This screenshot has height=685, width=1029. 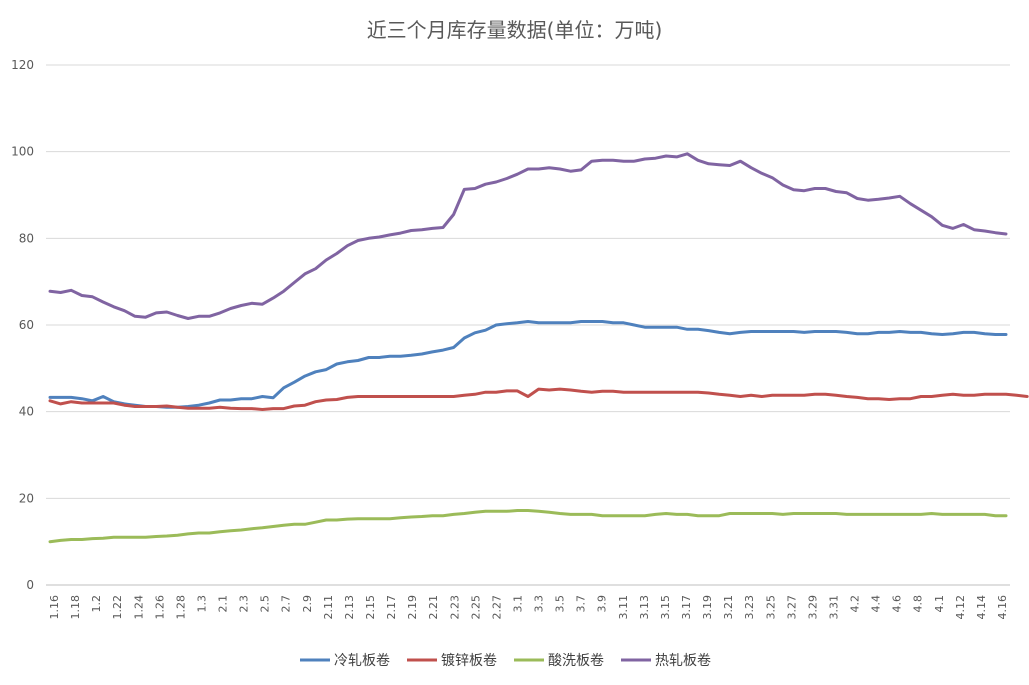 What do you see at coordinates (623, 607) in the screenshot?
I see `x-tick-label: 3.11` at bounding box center [623, 607].